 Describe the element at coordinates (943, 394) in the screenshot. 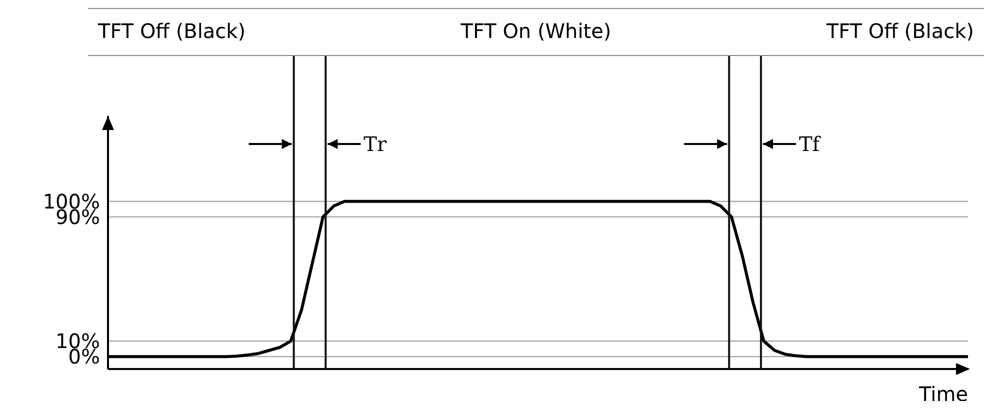

I see `x-axis-title: Time` at that location.